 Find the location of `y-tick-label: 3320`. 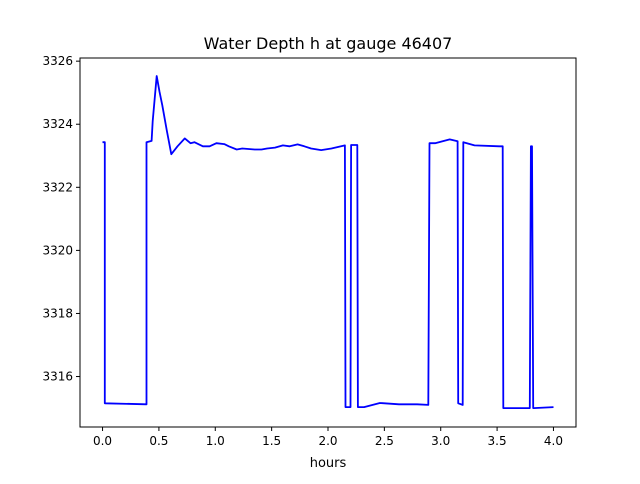

y-tick-label: 3320 is located at coordinates (57, 250).